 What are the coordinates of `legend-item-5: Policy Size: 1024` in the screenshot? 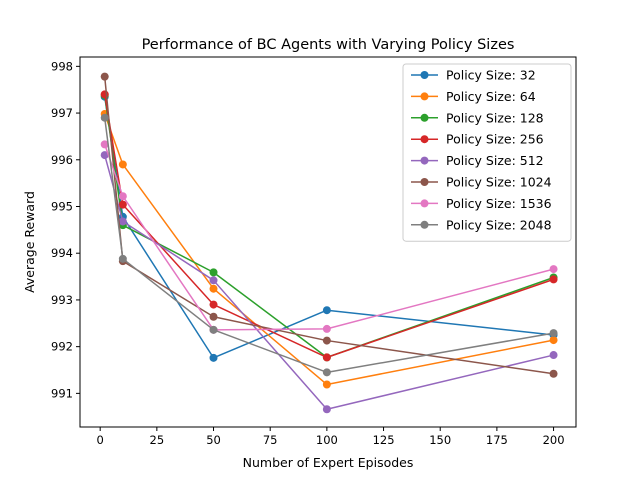 It's located at (481, 182).